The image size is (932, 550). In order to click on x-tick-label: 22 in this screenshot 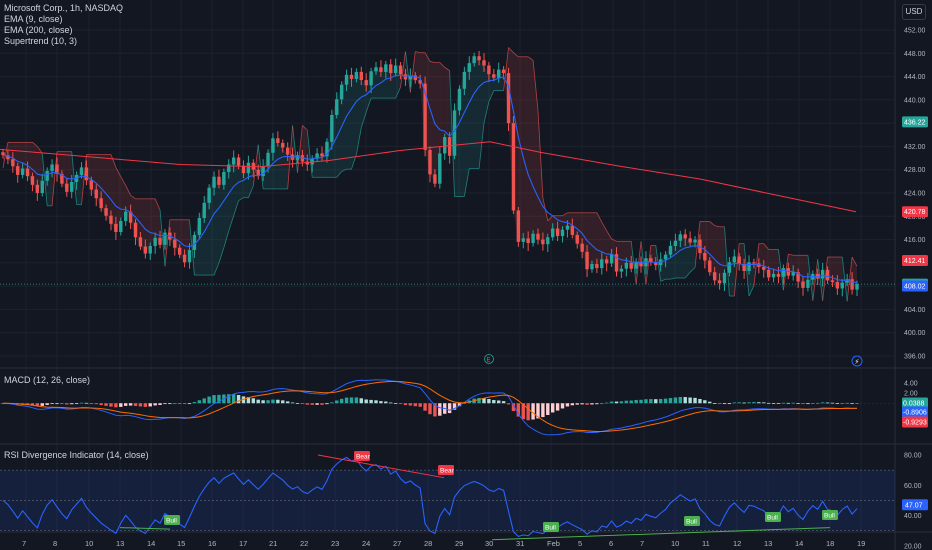, I will do `click(304, 543)`.